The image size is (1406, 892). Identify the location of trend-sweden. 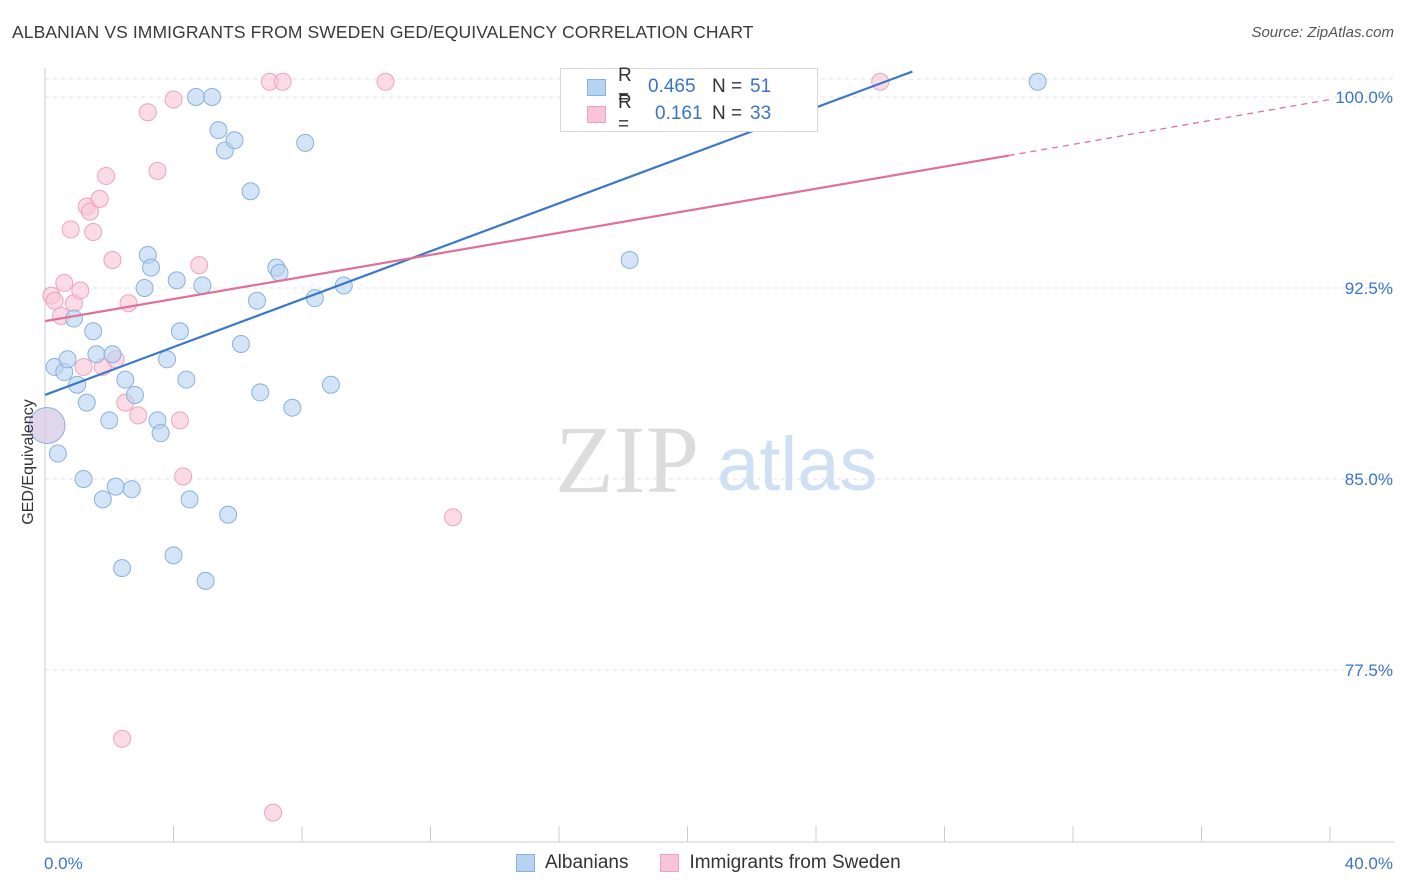
(526, 238).